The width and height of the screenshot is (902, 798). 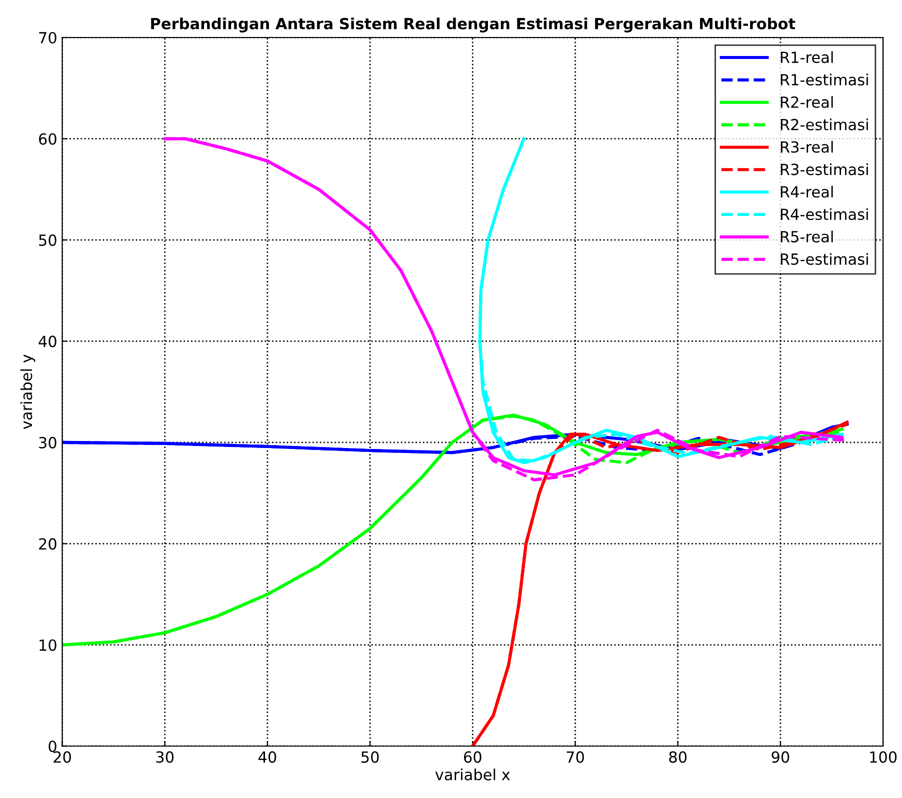 What do you see at coordinates (824, 80) in the screenshot?
I see `legend-label: R1-estimasi` at bounding box center [824, 80].